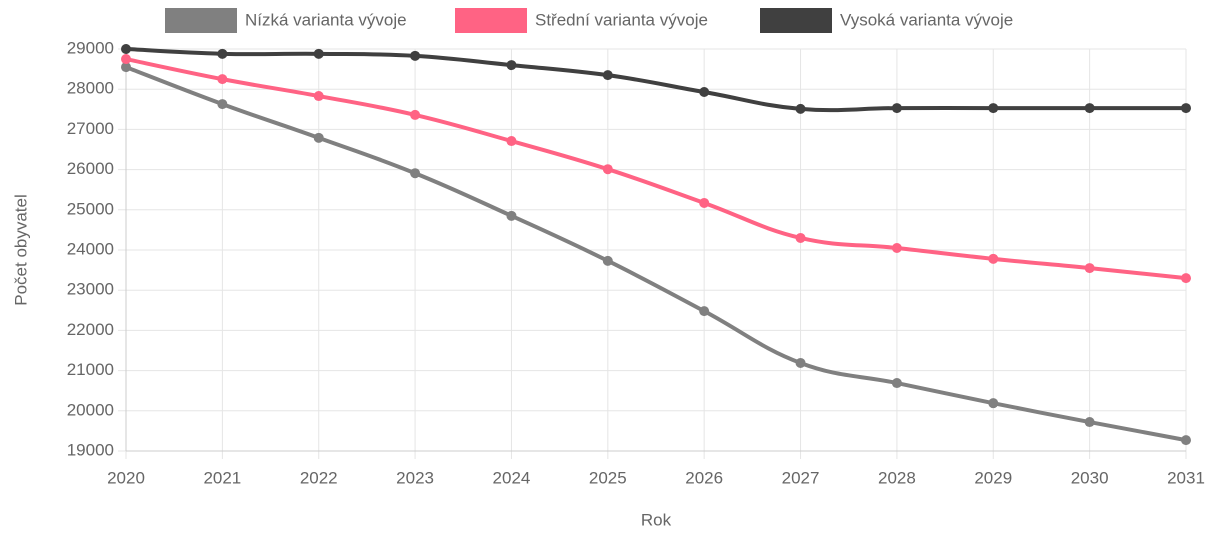  I want to click on legend-label: Vysoká varianta vývoje, so click(926, 19).